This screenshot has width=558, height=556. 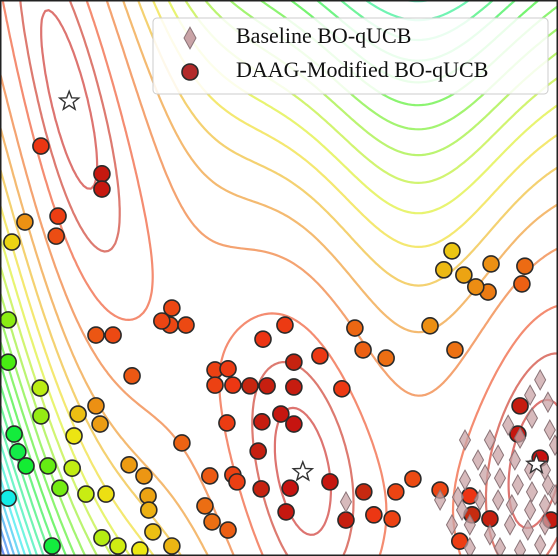 I want to click on legend: Baseline BO-qUCB DAAG-Modified BO-qUCB, so click(x=350, y=56).